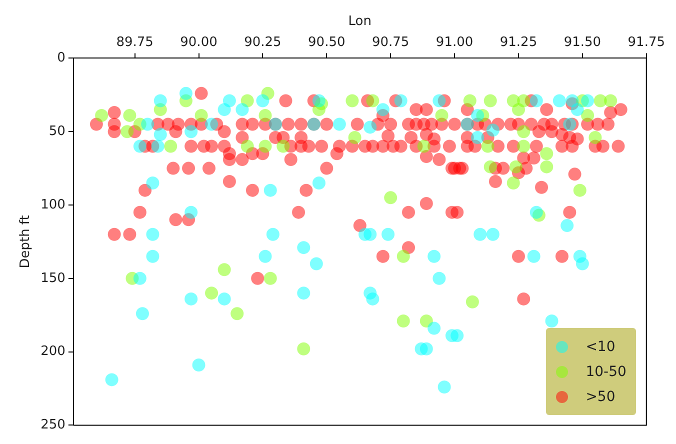 The width and height of the screenshot is (676, 444). I want to click on x-tick-label: 90.25, so click(263, 42).